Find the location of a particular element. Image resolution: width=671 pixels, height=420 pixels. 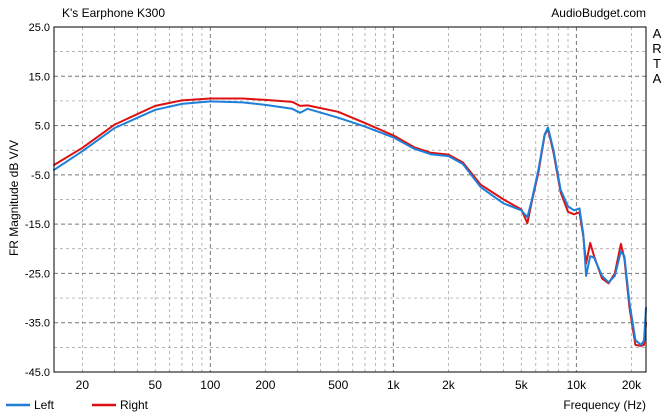

y-tick-label: 25.0 is located at coordinates (39, 28).